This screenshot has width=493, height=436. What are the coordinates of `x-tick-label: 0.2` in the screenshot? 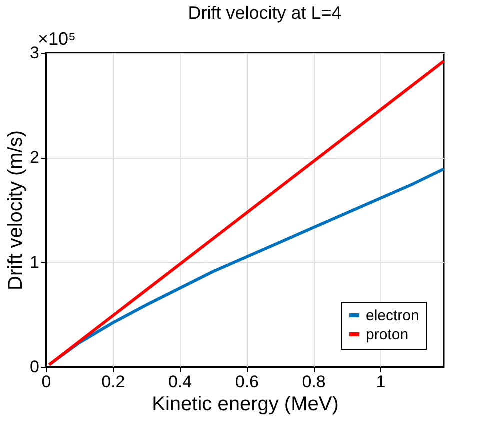 It's located at (114, 382).